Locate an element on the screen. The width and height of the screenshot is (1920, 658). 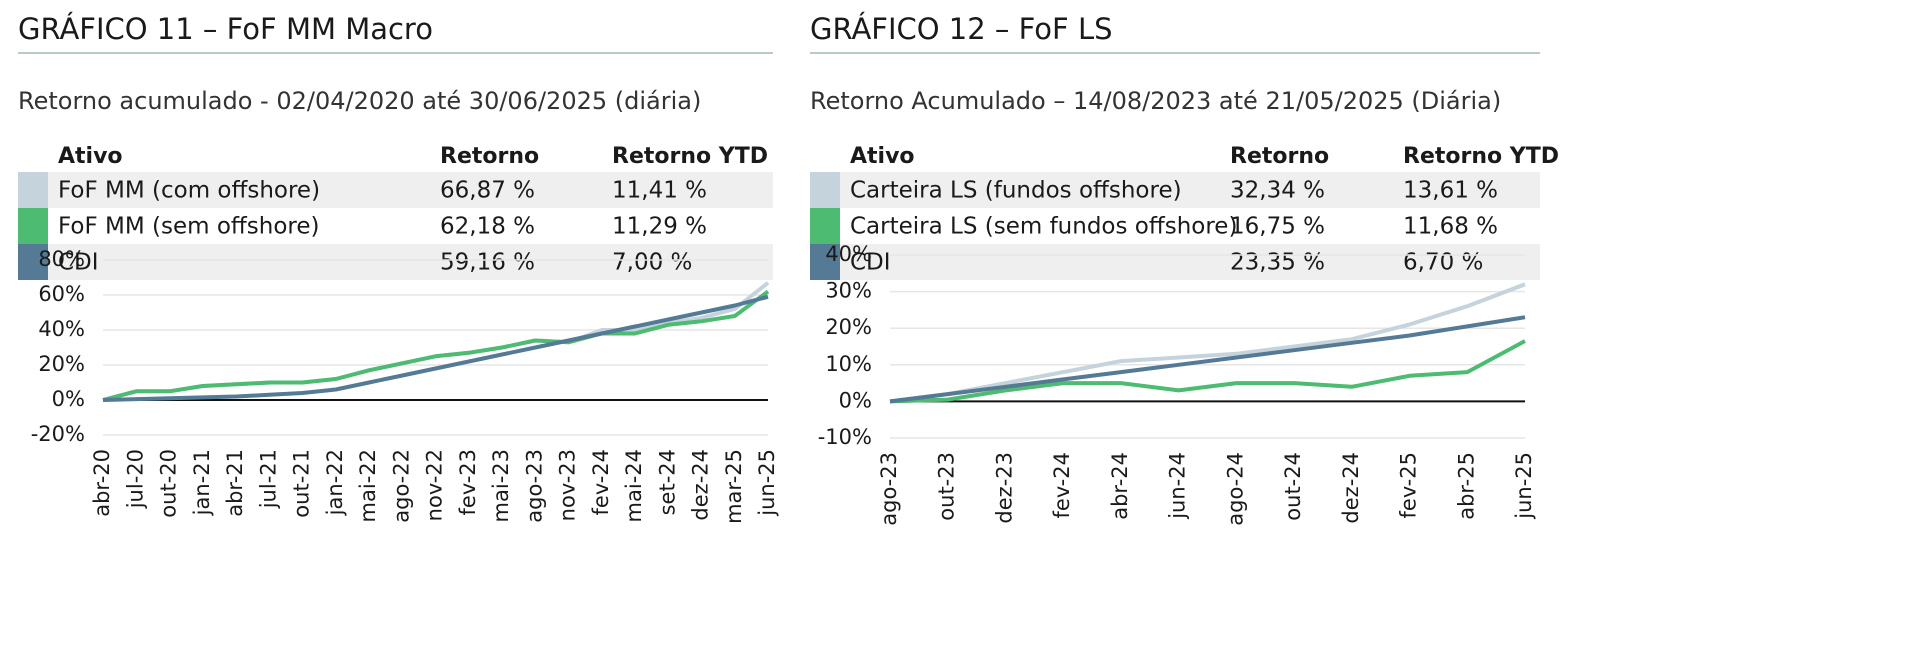
return-value: 16,75 % is located at coordinates (1277, 227).